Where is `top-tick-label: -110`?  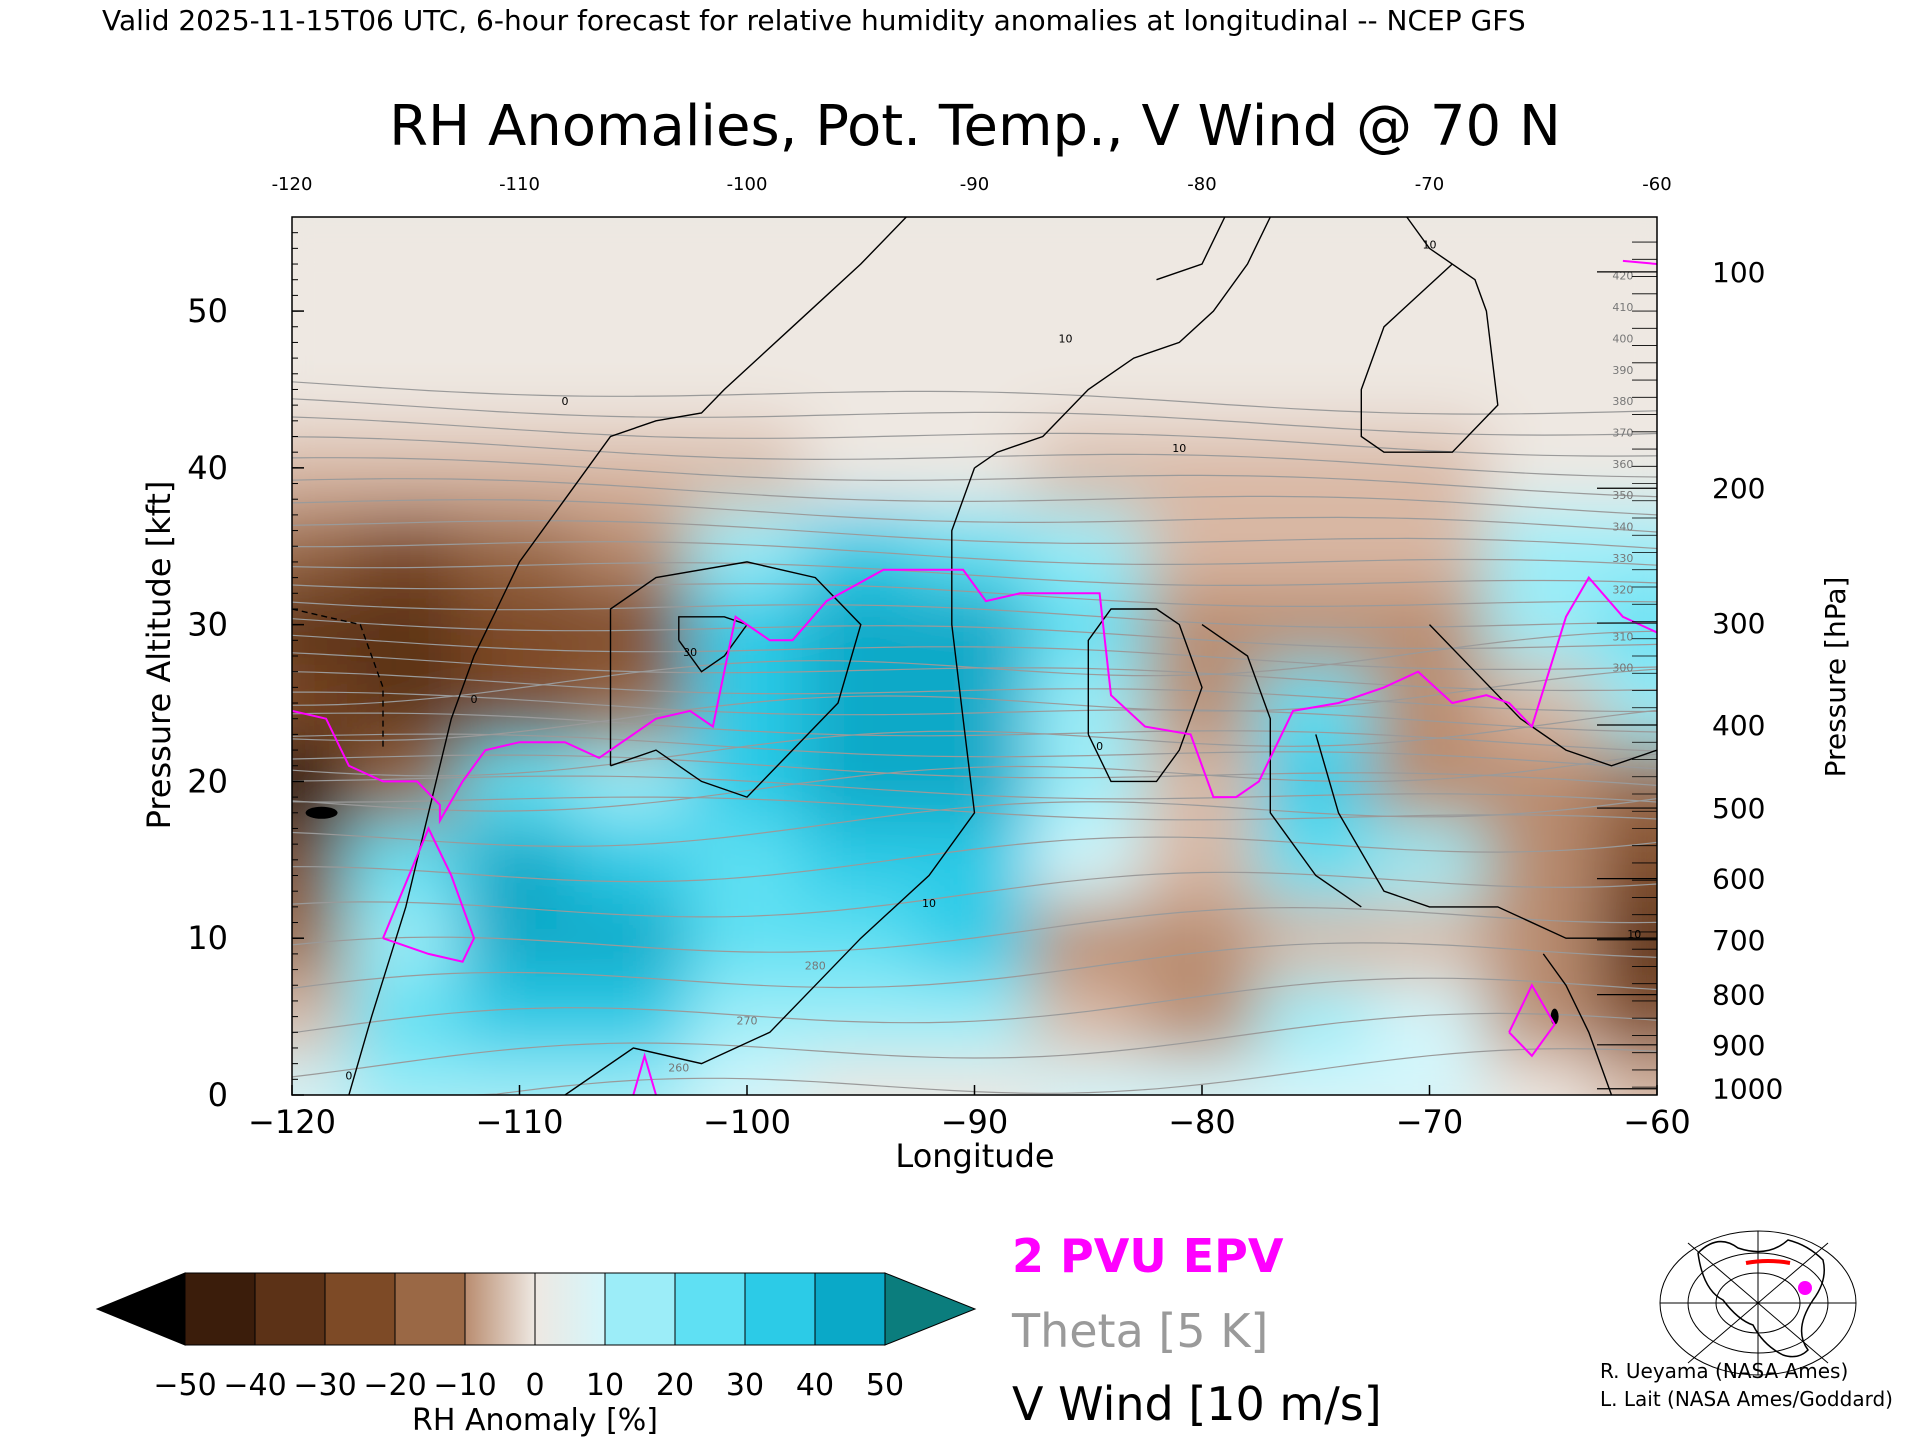
top-tick-label: -110 is located at coordinates (519, 184).